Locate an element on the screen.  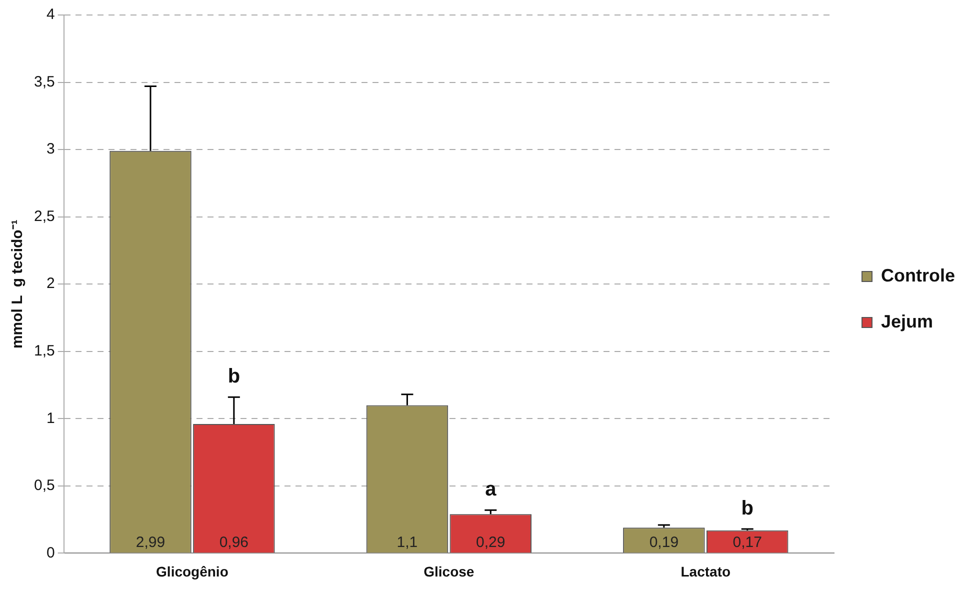
legend-label: Controle is located at coordinates (918, 275).